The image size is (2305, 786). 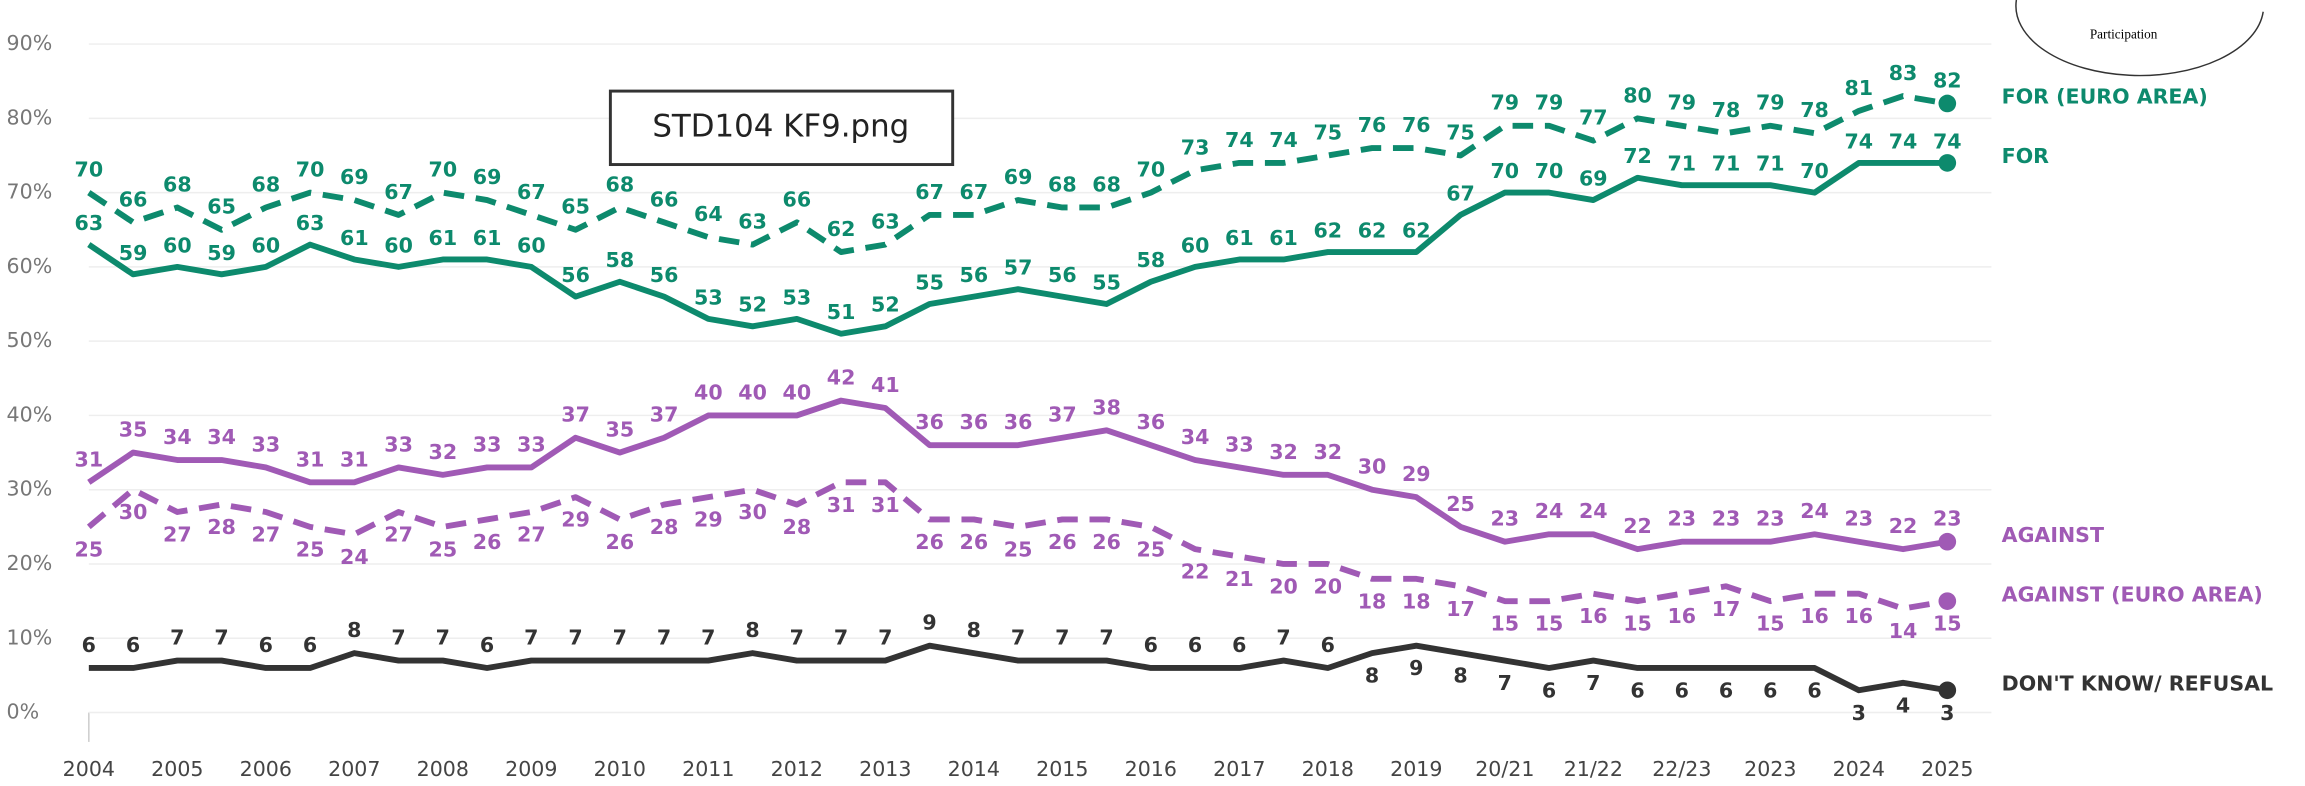 I want to click on data-label: 73, so click(x=1195, y=147).